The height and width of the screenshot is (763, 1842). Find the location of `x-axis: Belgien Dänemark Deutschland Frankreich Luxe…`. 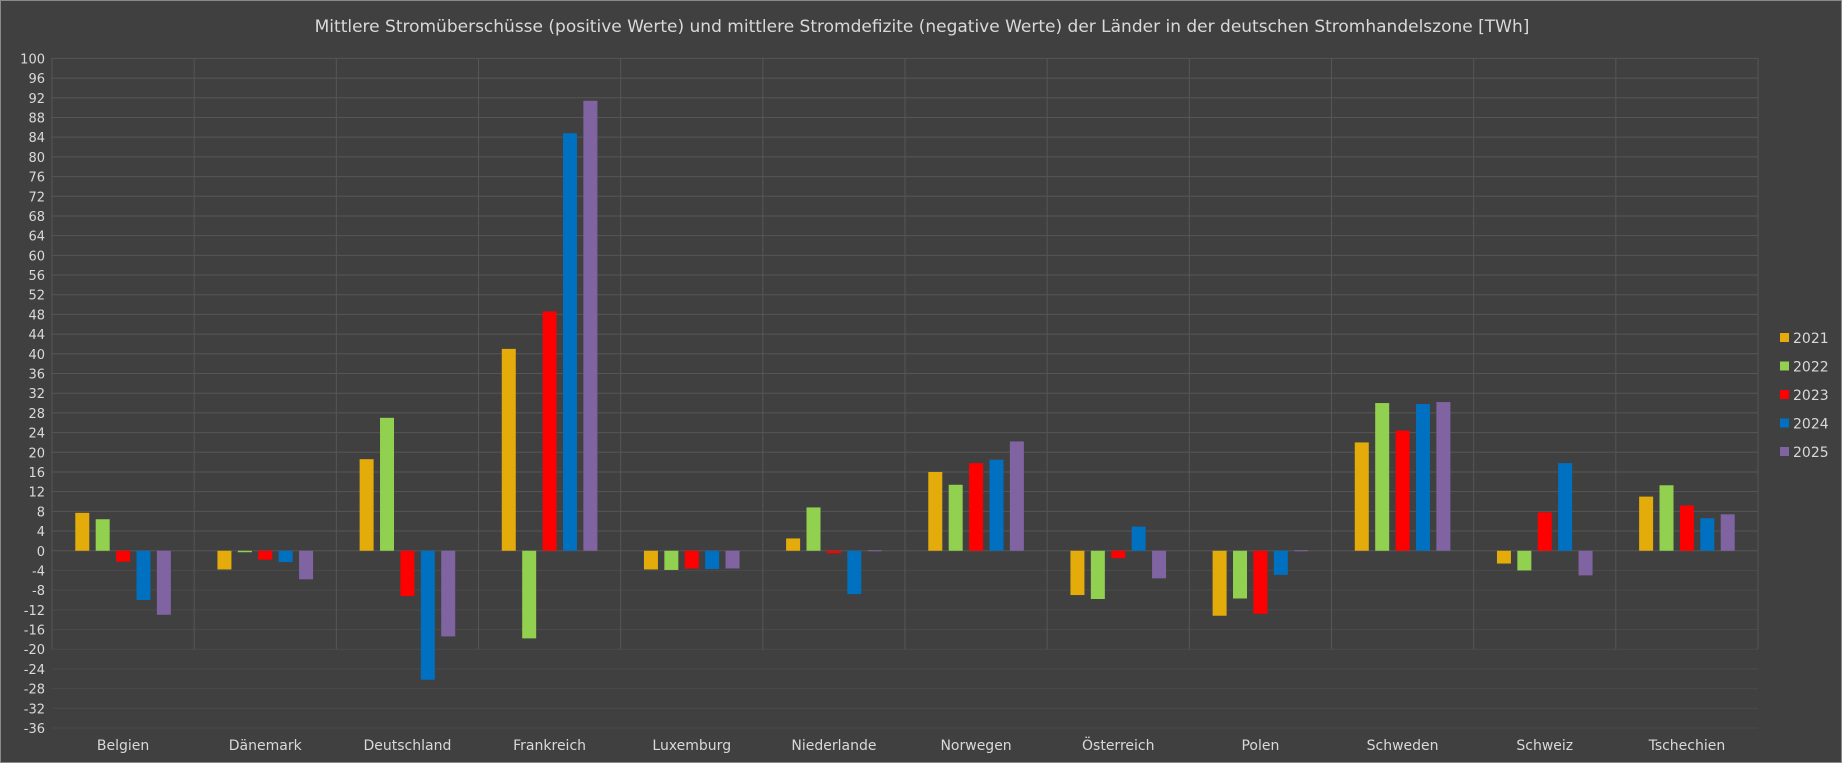

x-axis: Belgien Dänemark Deutschland Frankreich Luxe… is located at coordinates (911, 745).